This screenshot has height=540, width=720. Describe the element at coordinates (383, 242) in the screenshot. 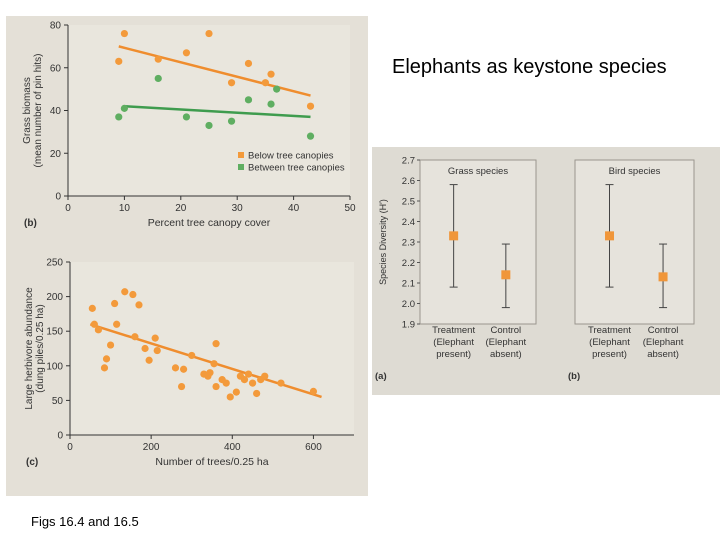

I see `grass-species-y-axis-title: Species Diversity (H′)` at that location.